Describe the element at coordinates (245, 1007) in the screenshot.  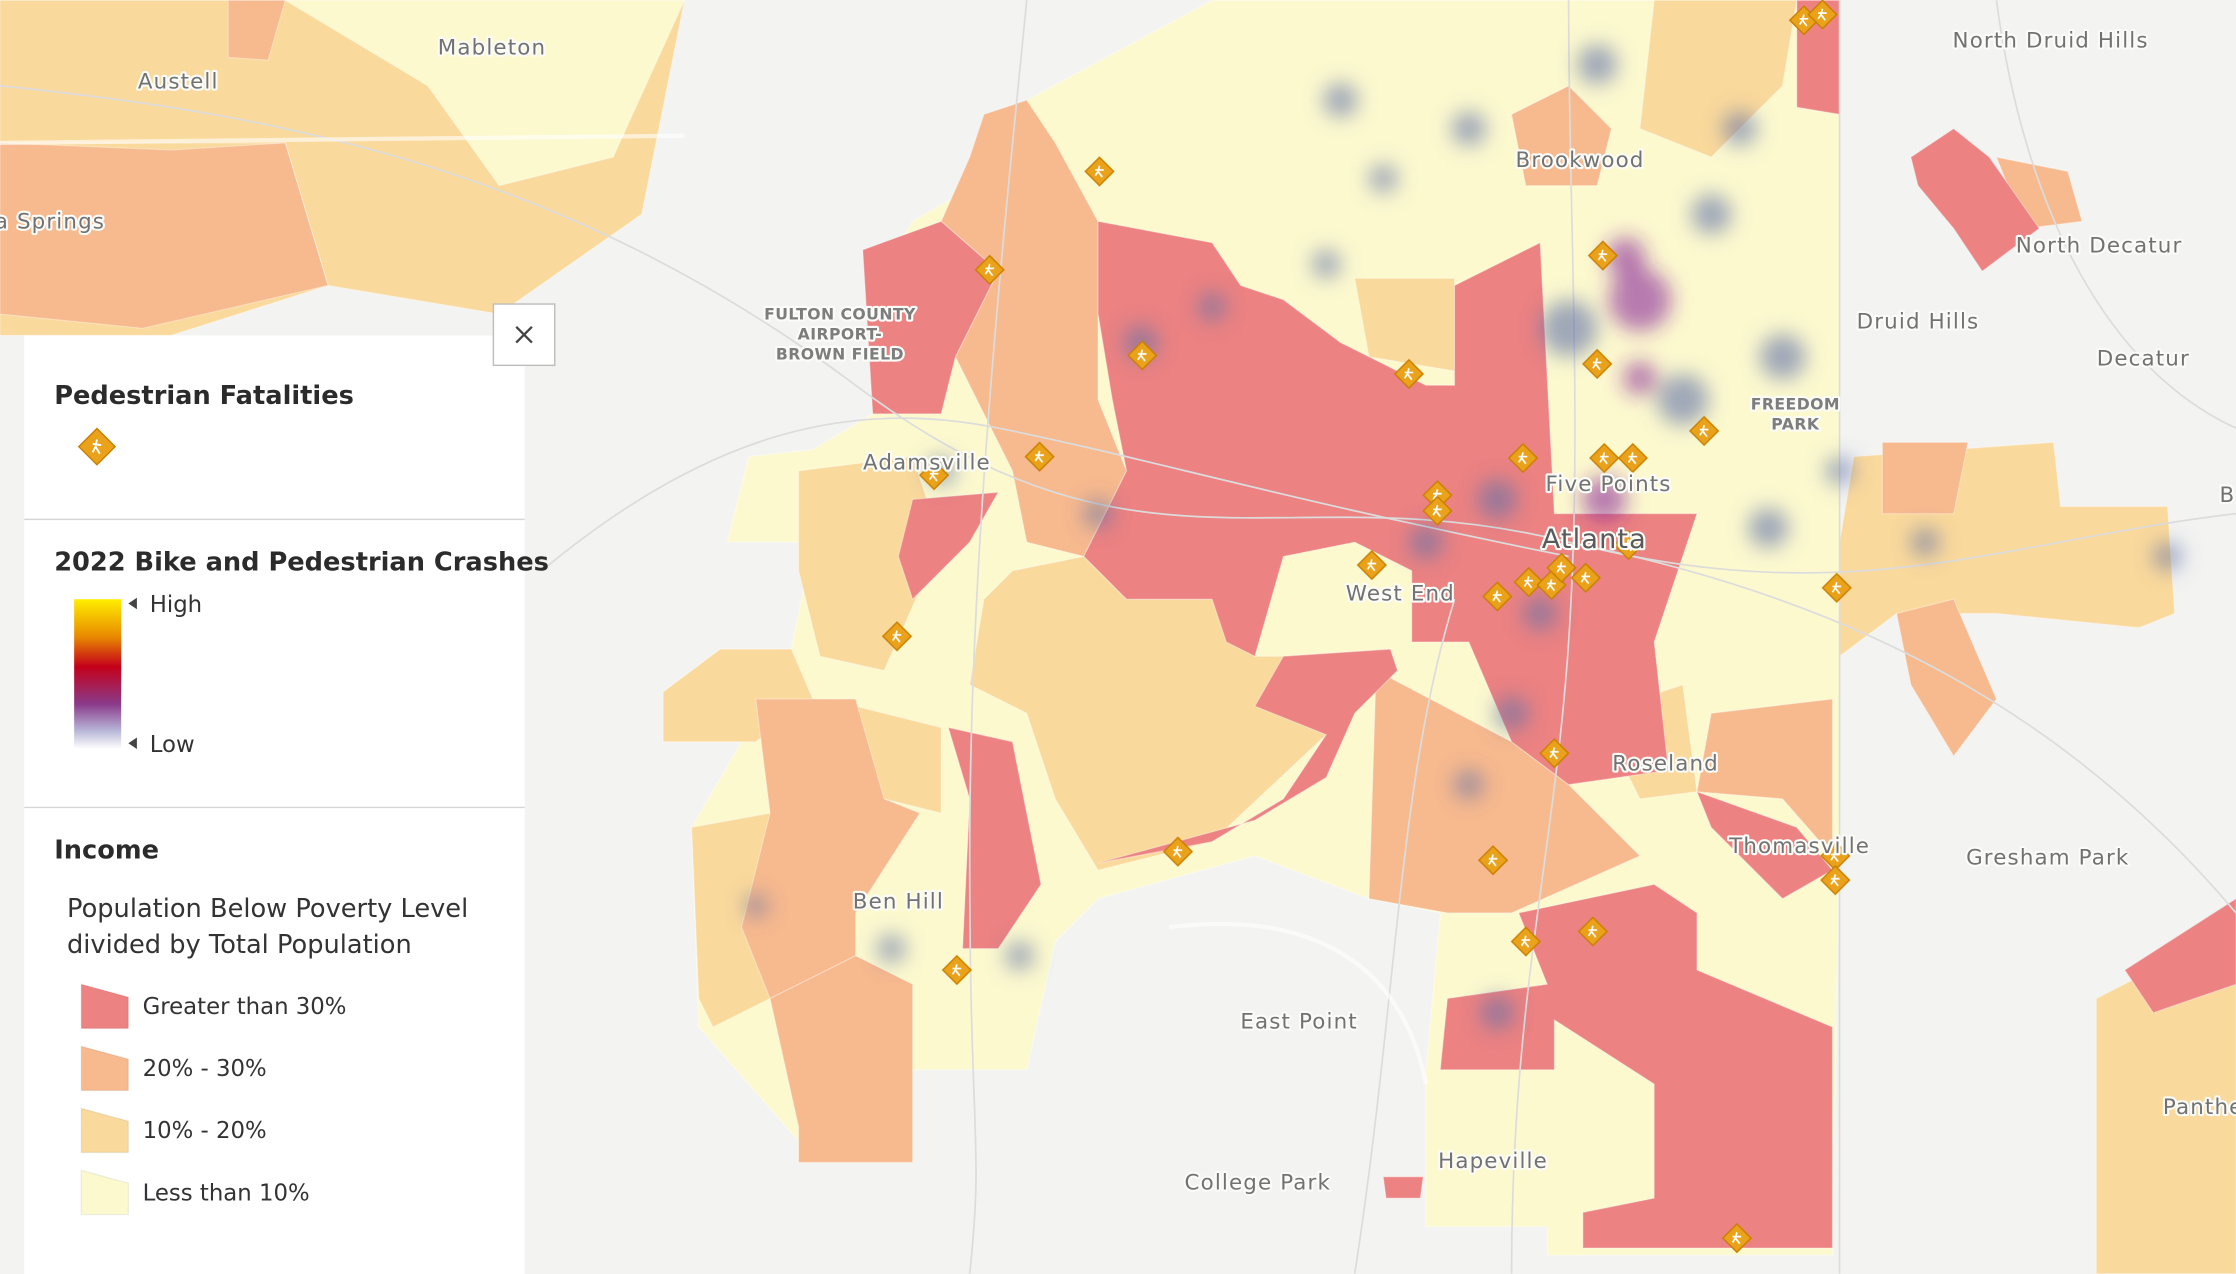
I see `class-label: Greater than 30%` at that location.